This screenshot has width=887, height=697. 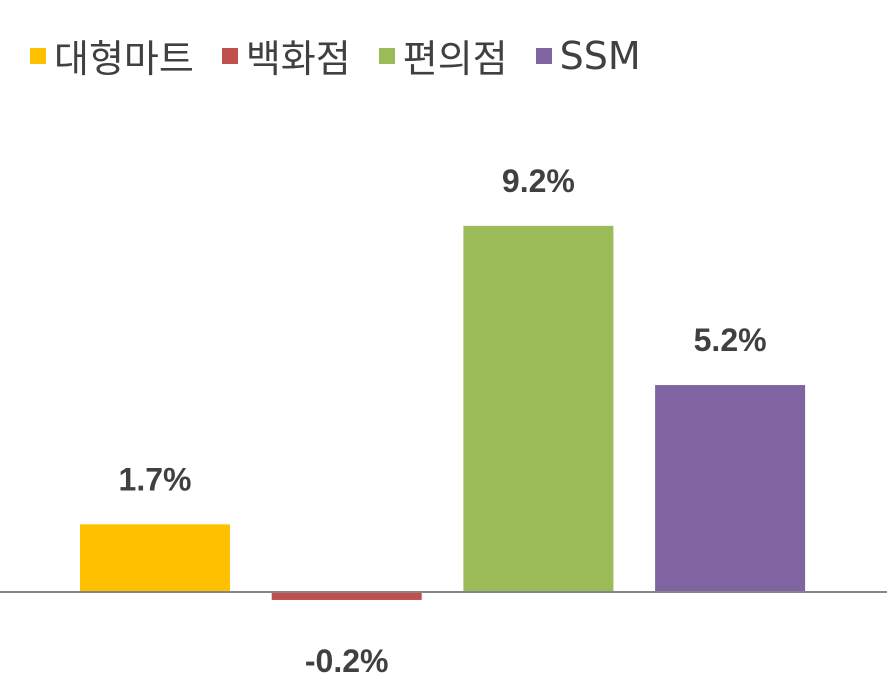 What do you see at coordinates (124, 59) in the screenshot?
I see `legend-label: 대형마트` at bounding box center [124, 59].